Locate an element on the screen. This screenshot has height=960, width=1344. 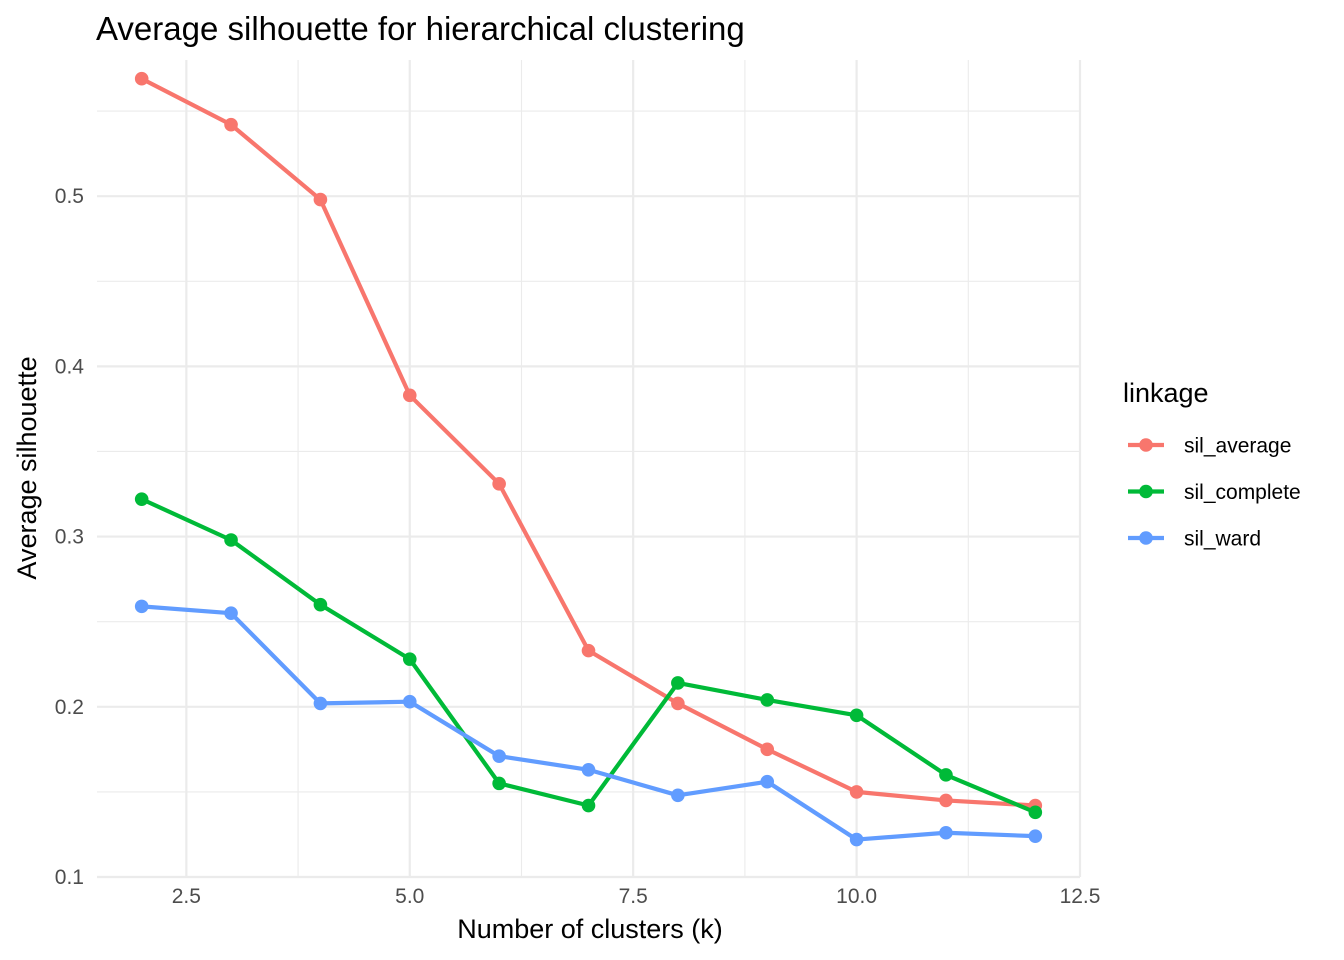
legend-items: sil_average sil_complete sil_ward is located at coordinates (1214, 493).